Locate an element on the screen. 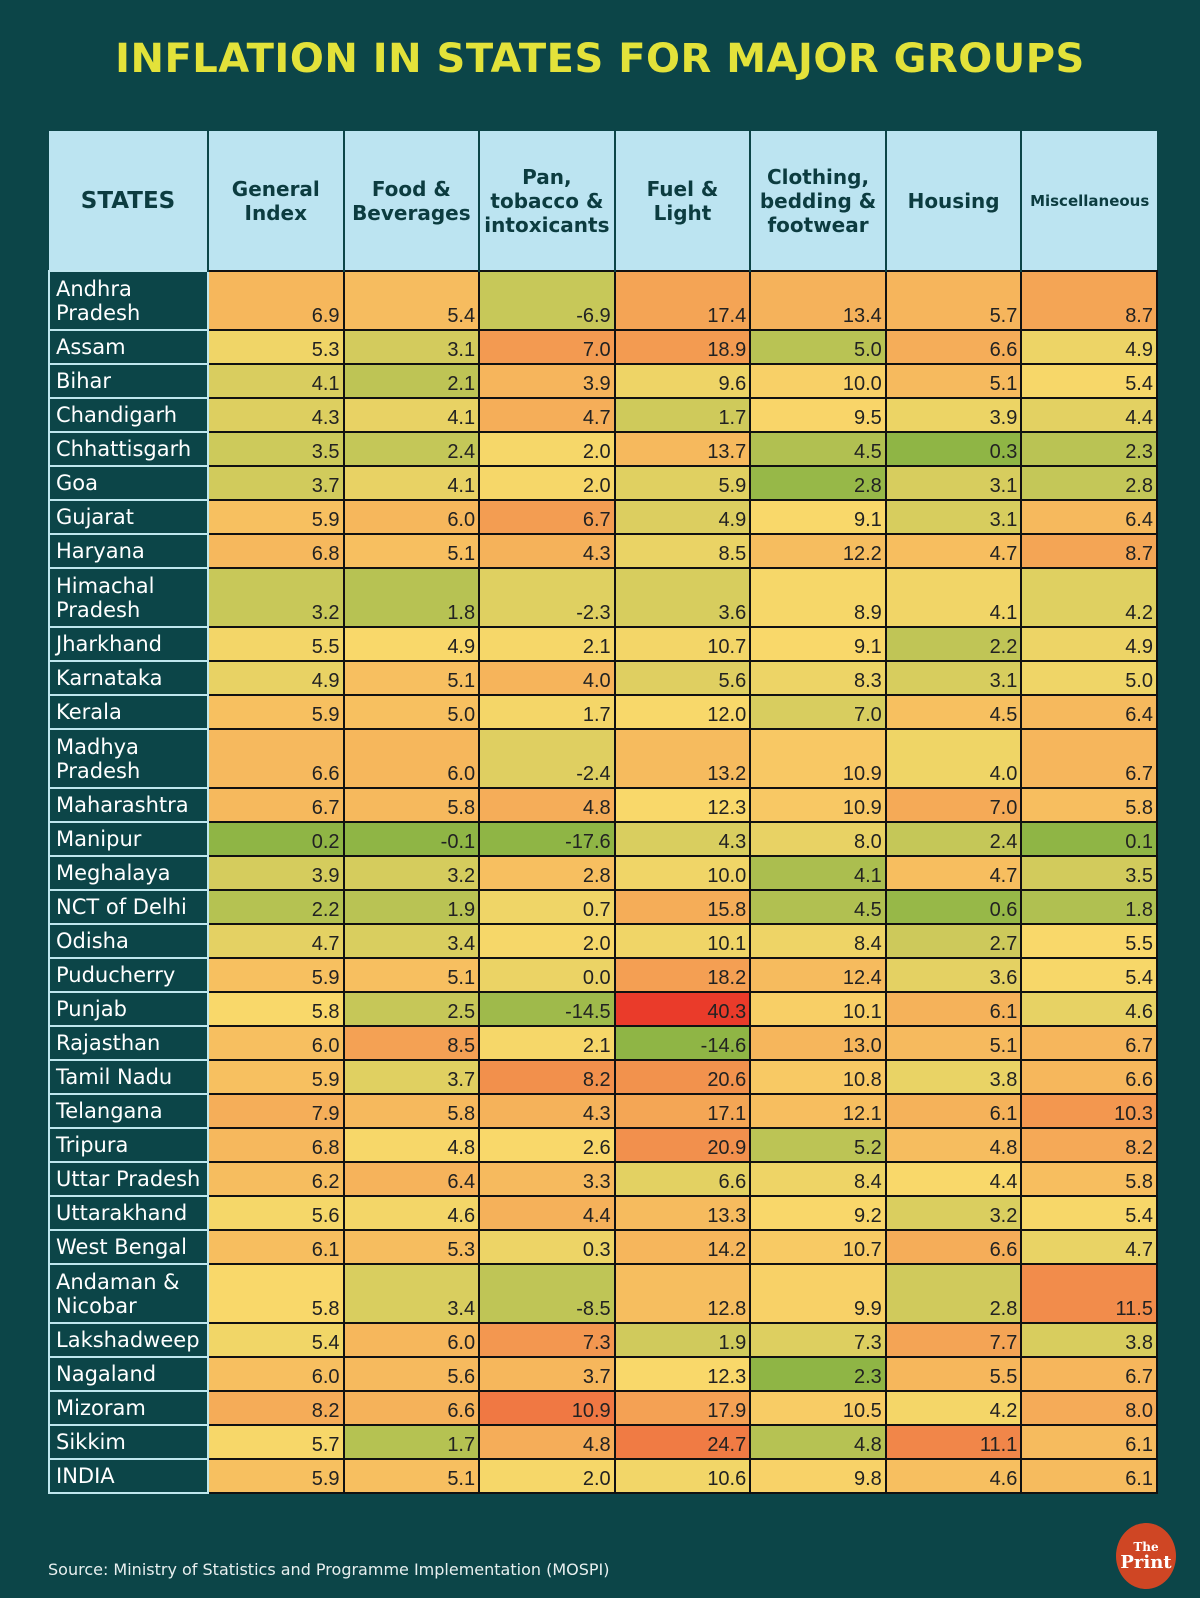 This screenshot has width=1200, height=1598. table-row: Jharkhand 5.5 4.9 2.1 10.7 9.1 2.2 4.9 is located at coordinates (603, 644).